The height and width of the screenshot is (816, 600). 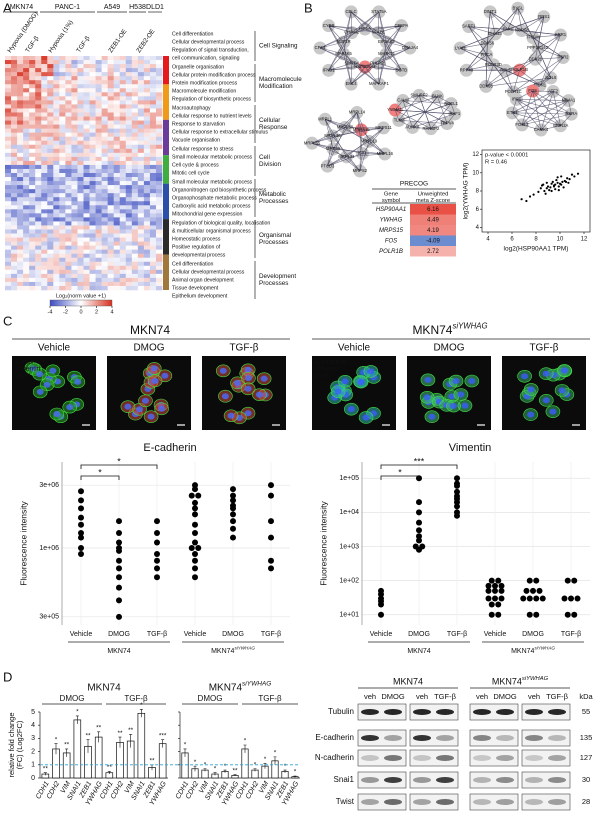 I want to click on condition: Hypoxia (DMOG), so click(x=22, y=33).